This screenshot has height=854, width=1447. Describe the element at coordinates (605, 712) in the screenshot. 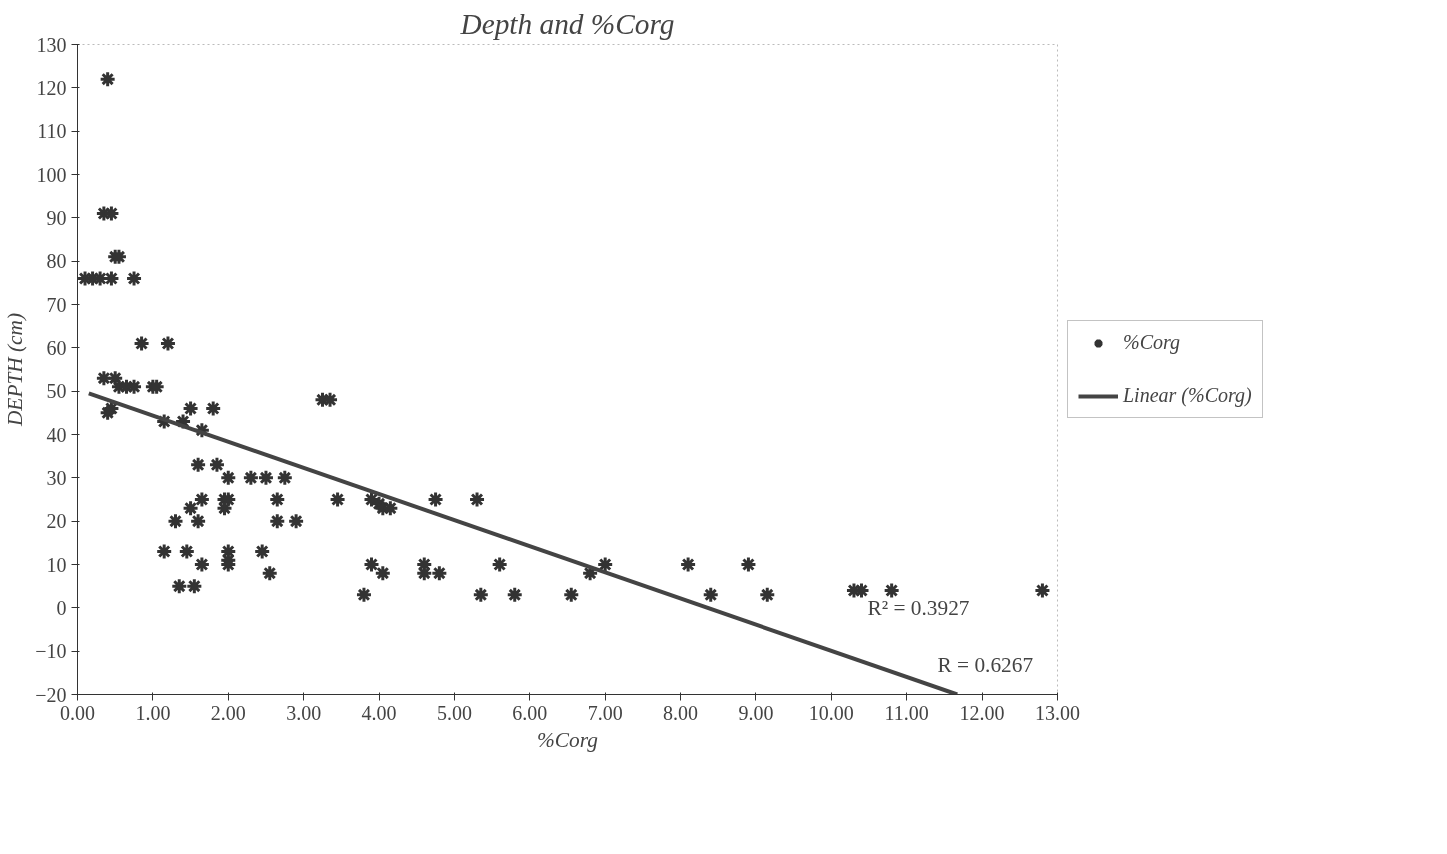

I see `x-tick-label: 7.00` at that location.